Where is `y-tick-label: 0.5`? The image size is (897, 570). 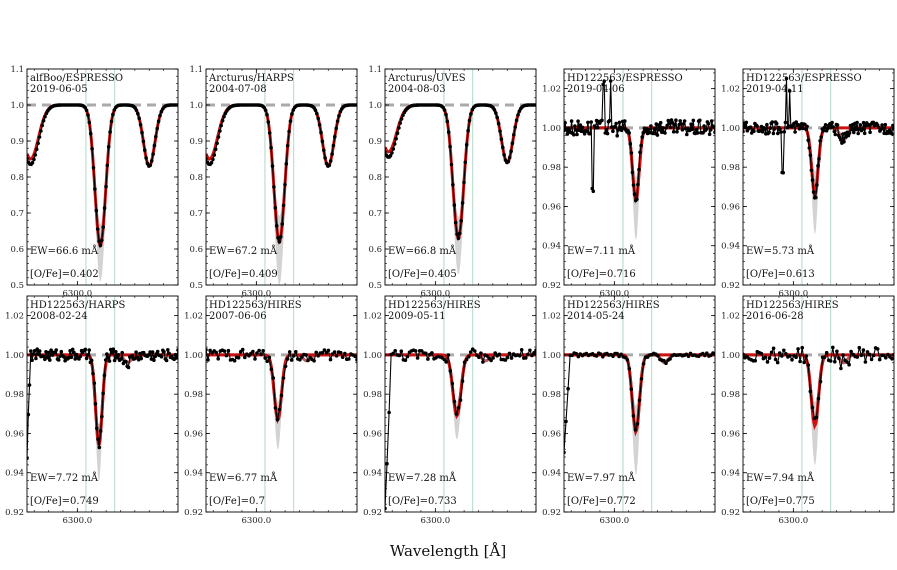 y-tick-label: 0.5 is located at coordinates (196, 286).